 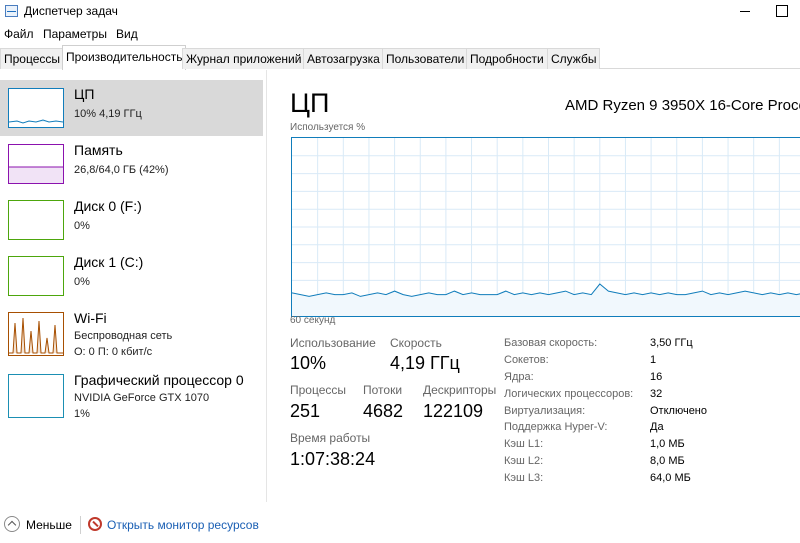 What do you see at coordinates (90, 318) in the screenshot?
I see `resource-name: Wi-Fi` at bounding box center [90, 318].